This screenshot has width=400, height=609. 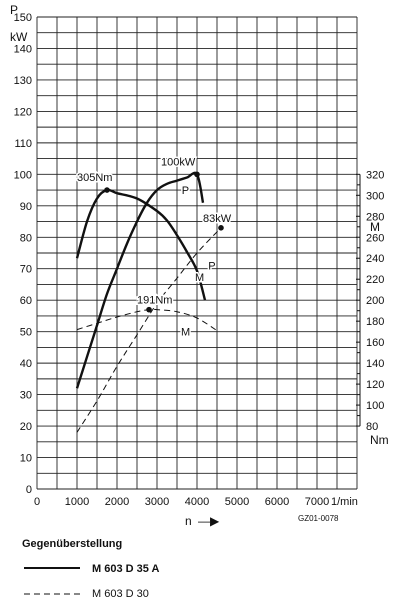 I want to click on annotation-label: 305Nm, so click(x=94, y=178).